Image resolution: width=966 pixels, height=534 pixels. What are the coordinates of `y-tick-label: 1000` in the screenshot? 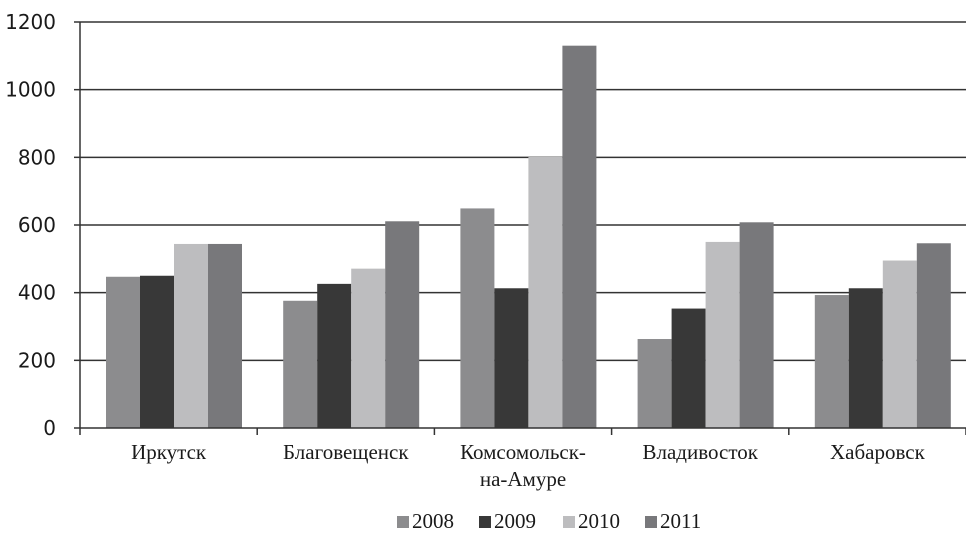 It's located at (30, 90).